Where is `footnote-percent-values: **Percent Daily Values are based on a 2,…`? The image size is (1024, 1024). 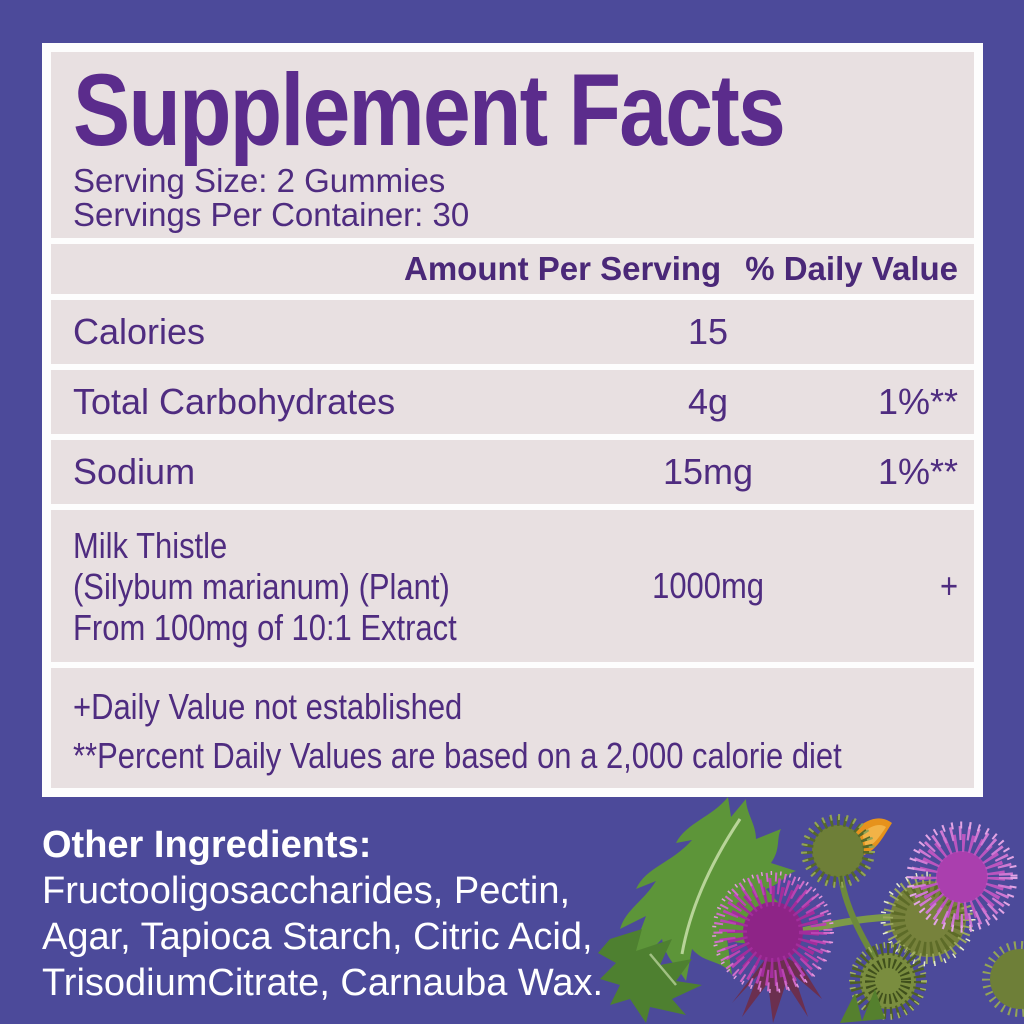
footnote-percent-values: **Percent Daily Values are based on a 2,… is located at coordinates (457, 755).